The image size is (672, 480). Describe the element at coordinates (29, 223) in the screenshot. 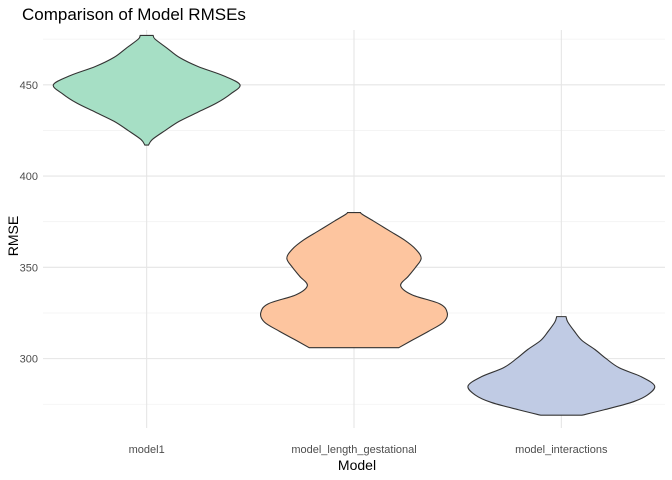

I see `y-axis-tick-labels: 300 350 400 450` at that location.